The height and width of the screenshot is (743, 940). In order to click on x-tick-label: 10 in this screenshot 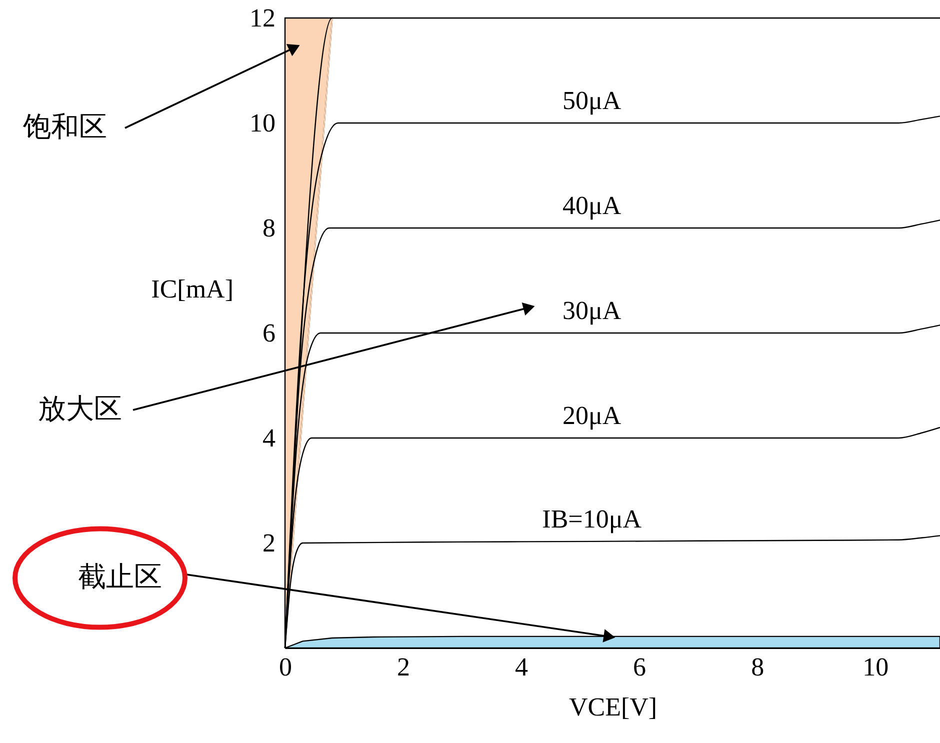, I will do `click(875, 667)`.